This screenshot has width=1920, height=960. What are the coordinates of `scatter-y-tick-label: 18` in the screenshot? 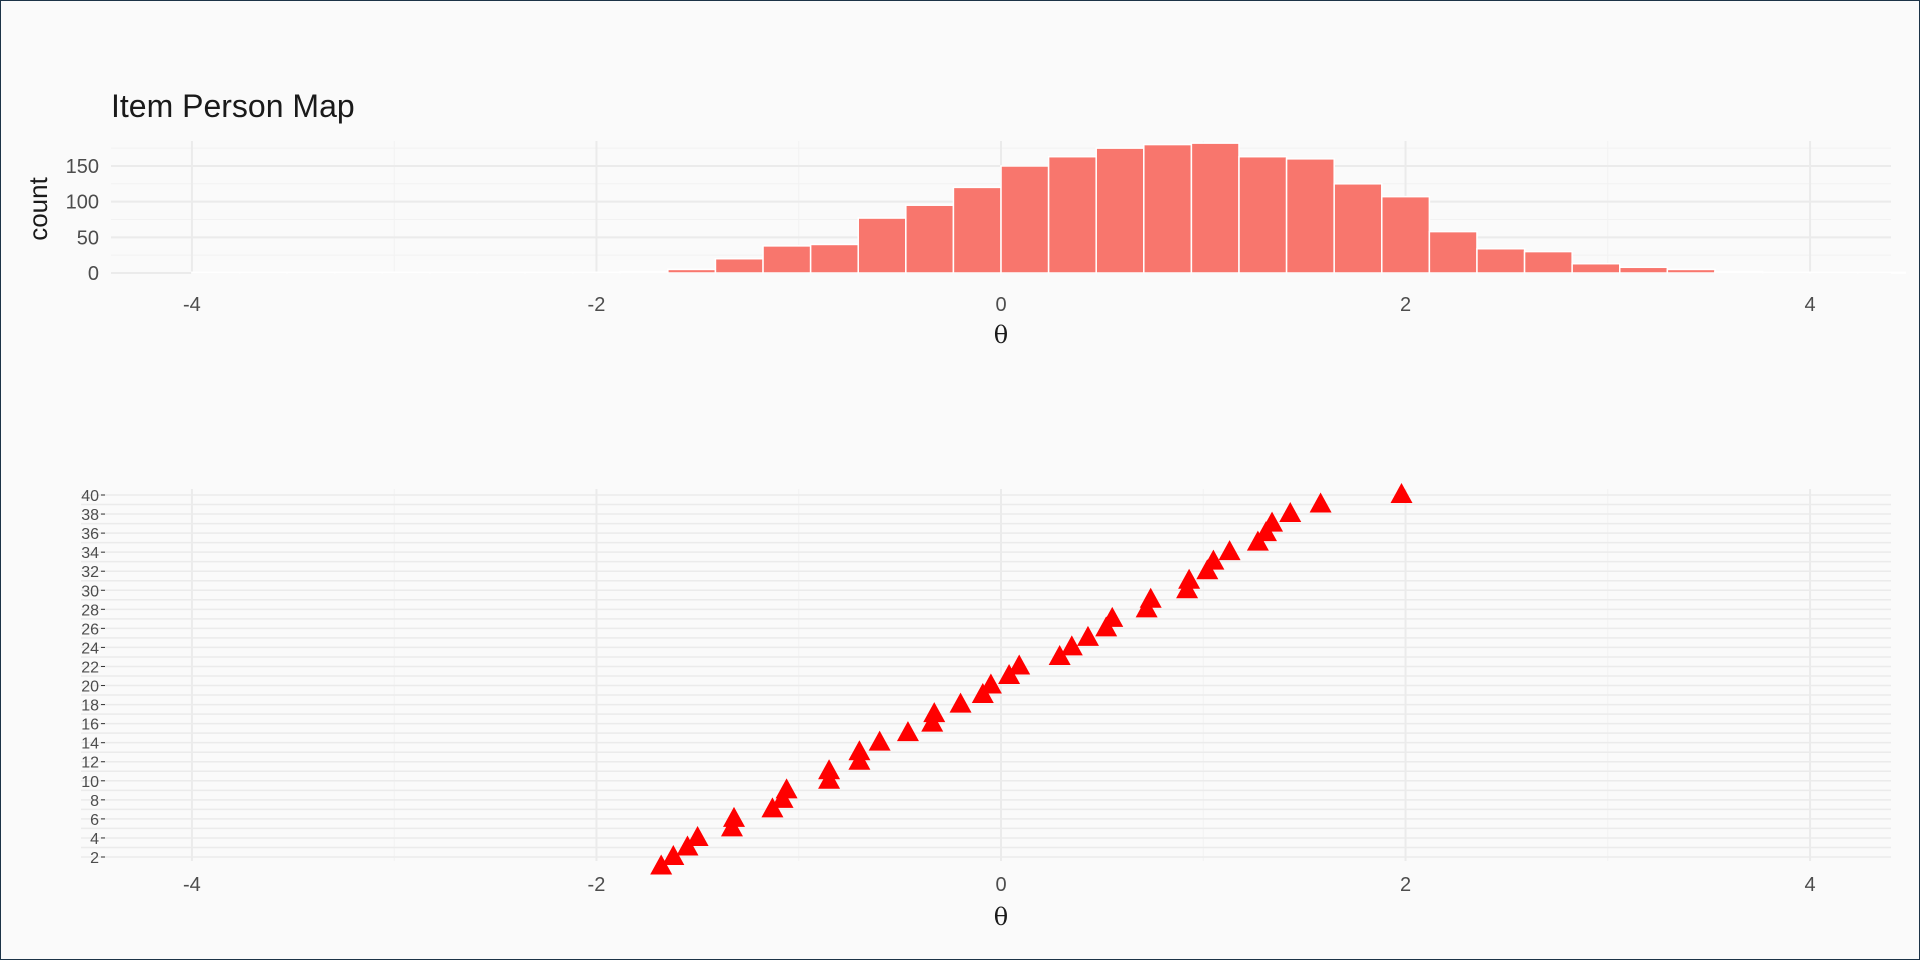 It's located at (90, 706).